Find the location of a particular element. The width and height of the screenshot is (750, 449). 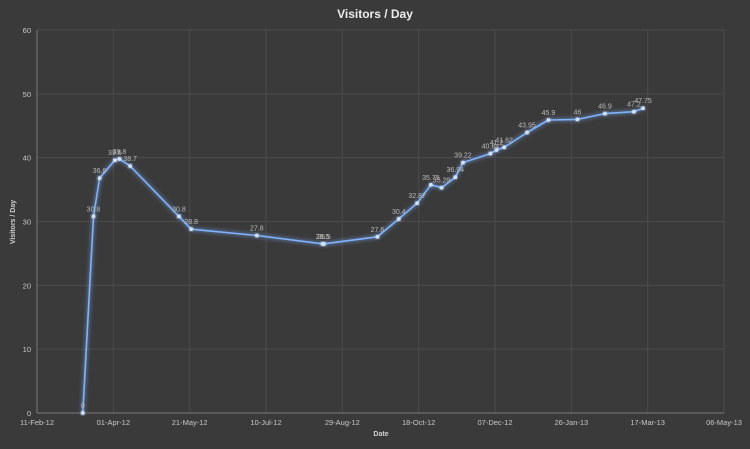

data-label: 27.8 is located at coordinates (257, 229).